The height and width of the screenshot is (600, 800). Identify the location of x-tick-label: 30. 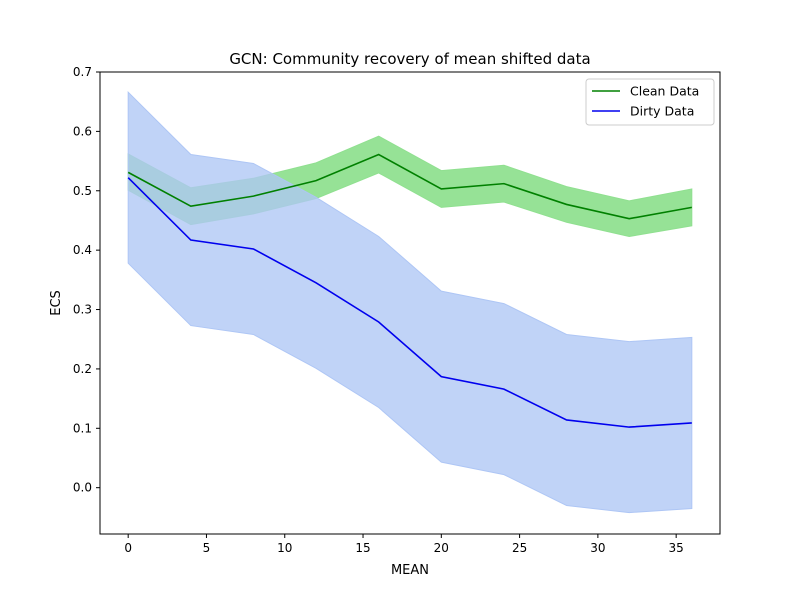
(597, 548).